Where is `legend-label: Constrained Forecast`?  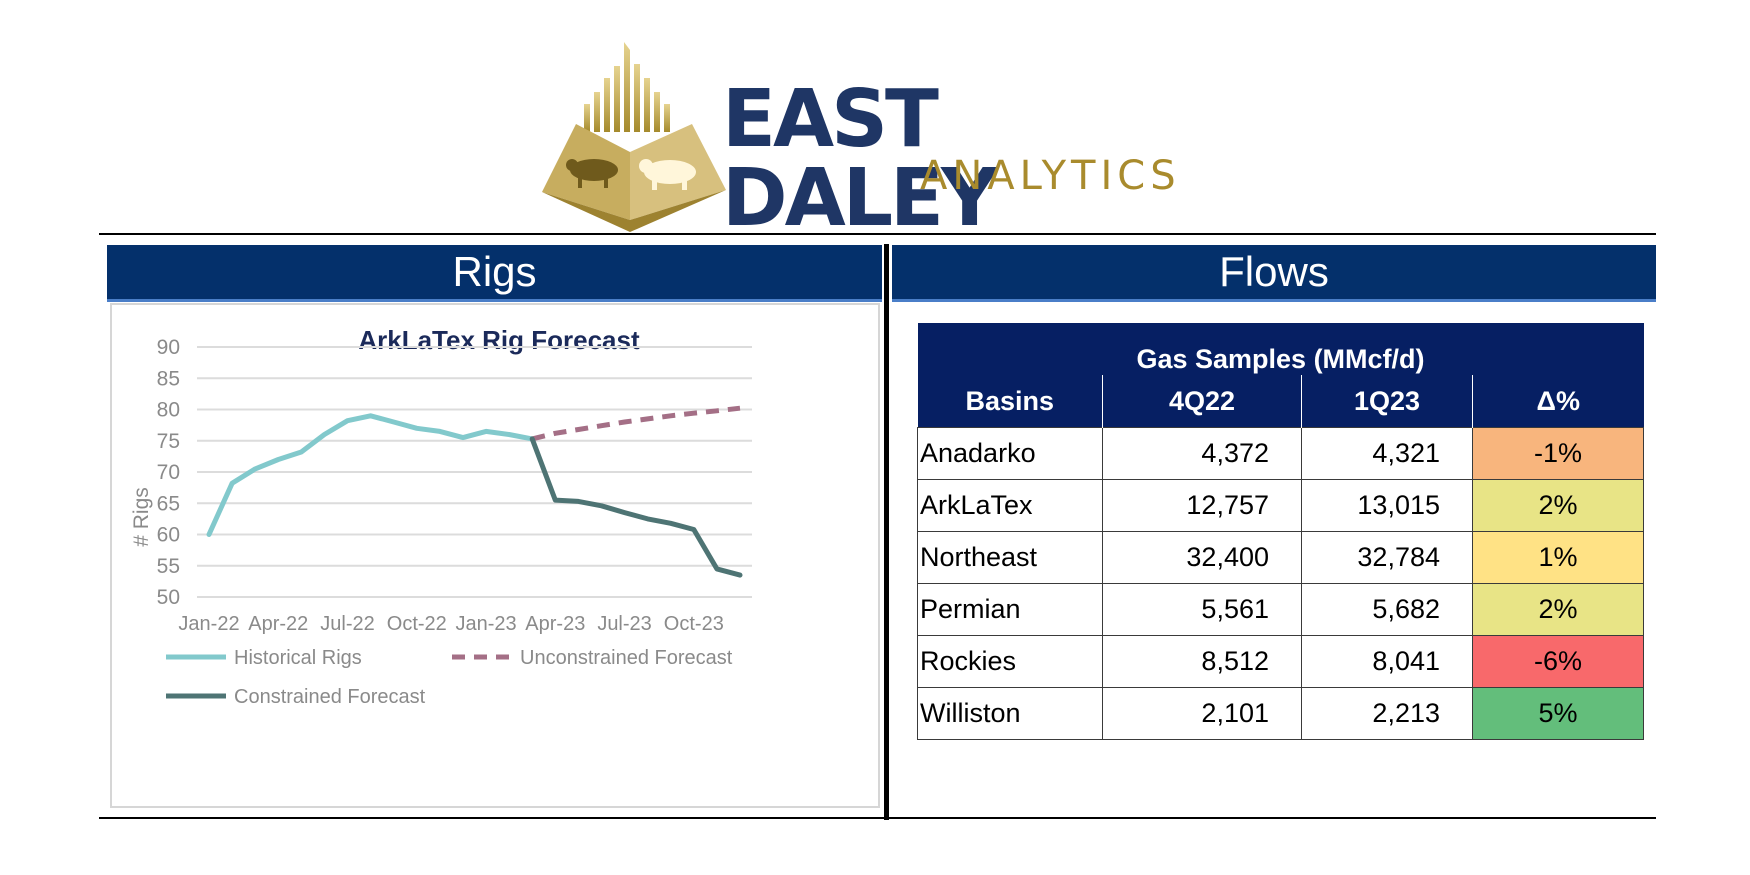
legend-label: Constrained Forecast is located at coordinates (330, 697).